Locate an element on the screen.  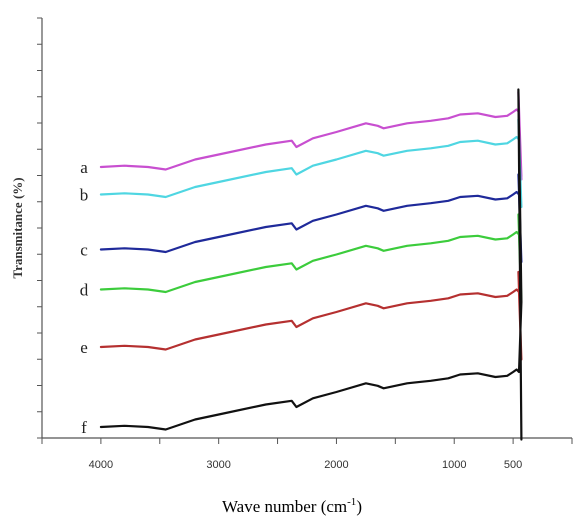
series-label-b: b is located at coordinates (84, 195).